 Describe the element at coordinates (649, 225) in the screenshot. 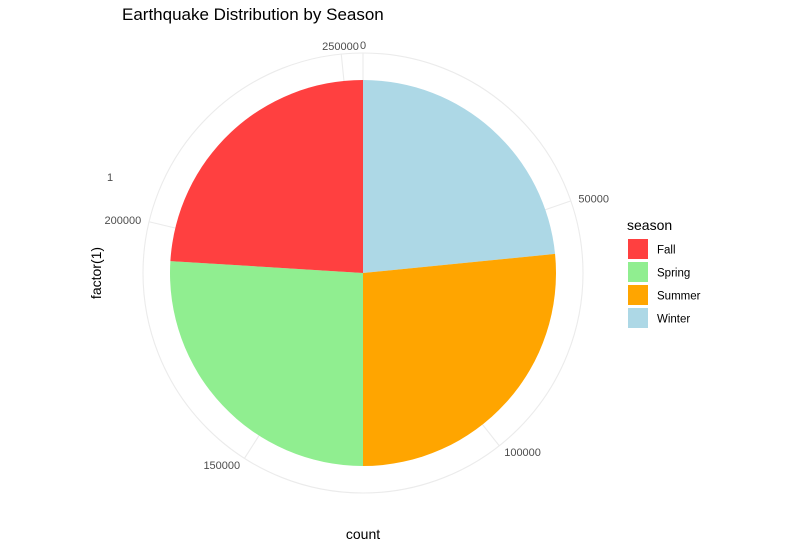

I see `legend-title: season` at that location.